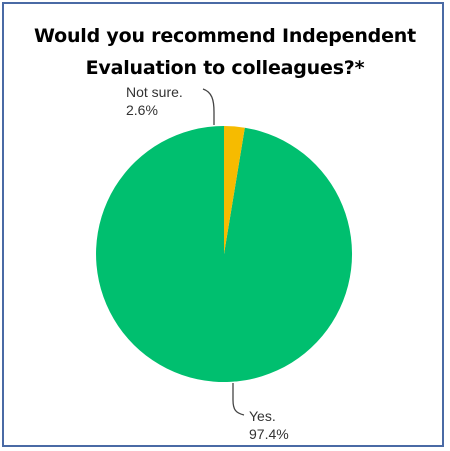 The height and width of the screenshot is (451, 450). What do you see at coordinates (269, 434) in the screenshot?
I see `slice-value-yes: 97.4%` at bounding box center [269, 434].